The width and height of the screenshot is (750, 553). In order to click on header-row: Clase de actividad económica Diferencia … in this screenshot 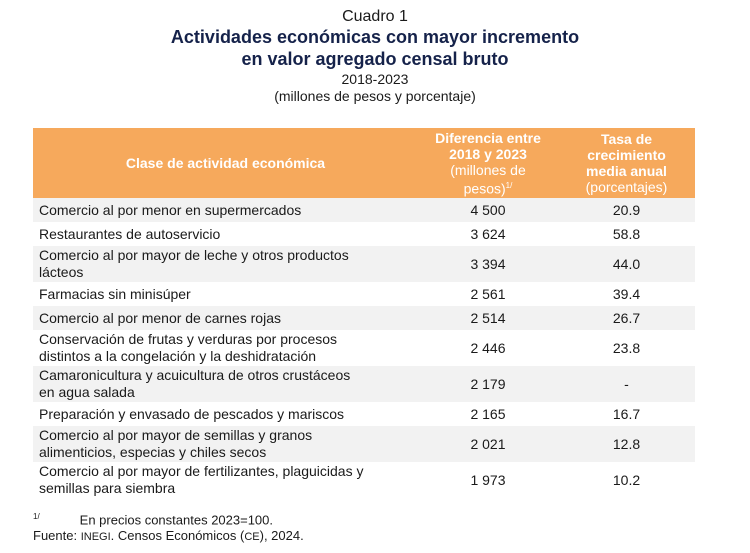, I will do `click(364, 163)`.